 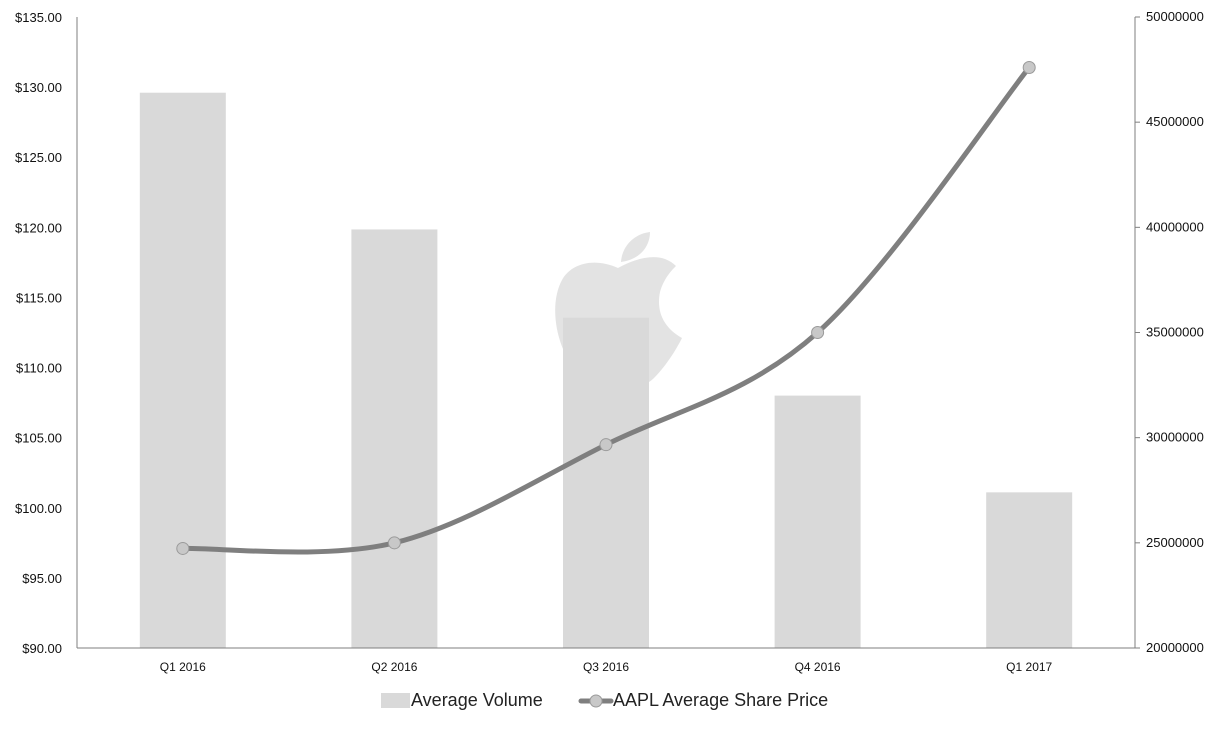 I want to click on right-tick-label: 35000000, so click(x=1175, y=332).